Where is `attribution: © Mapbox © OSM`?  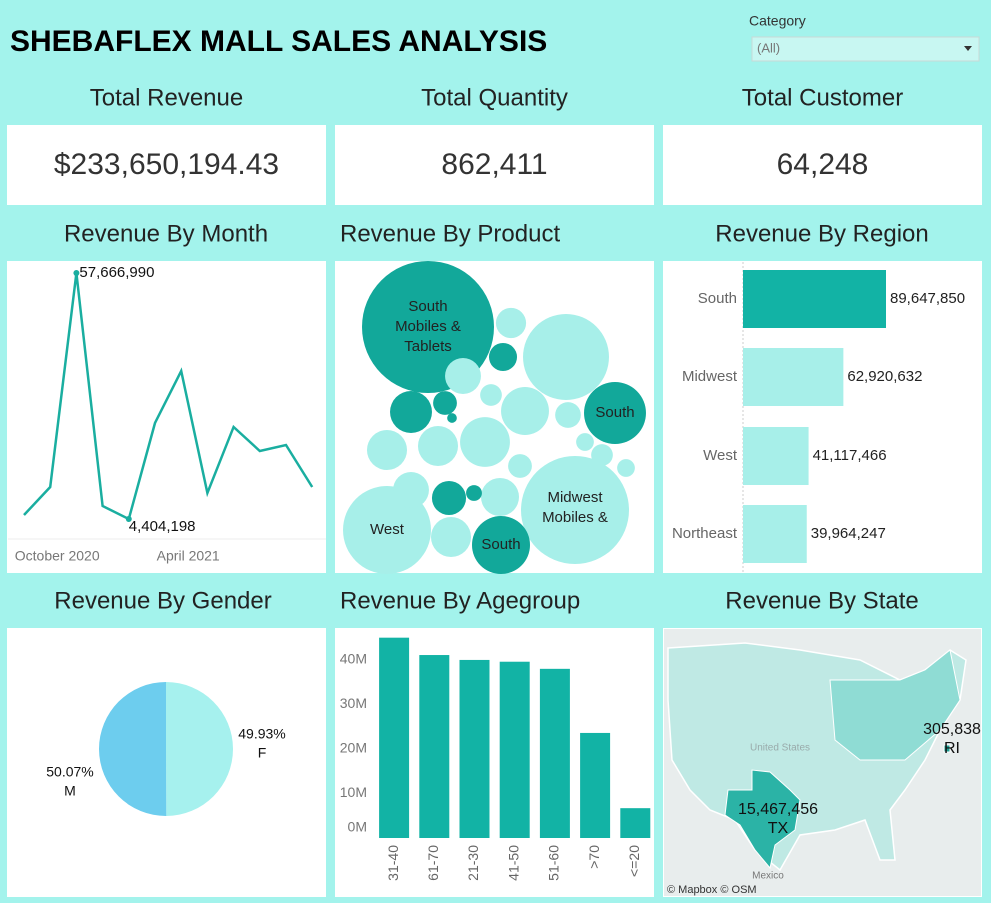
attribution: © Mapbox © OSM is located at coordinates (712, 890).